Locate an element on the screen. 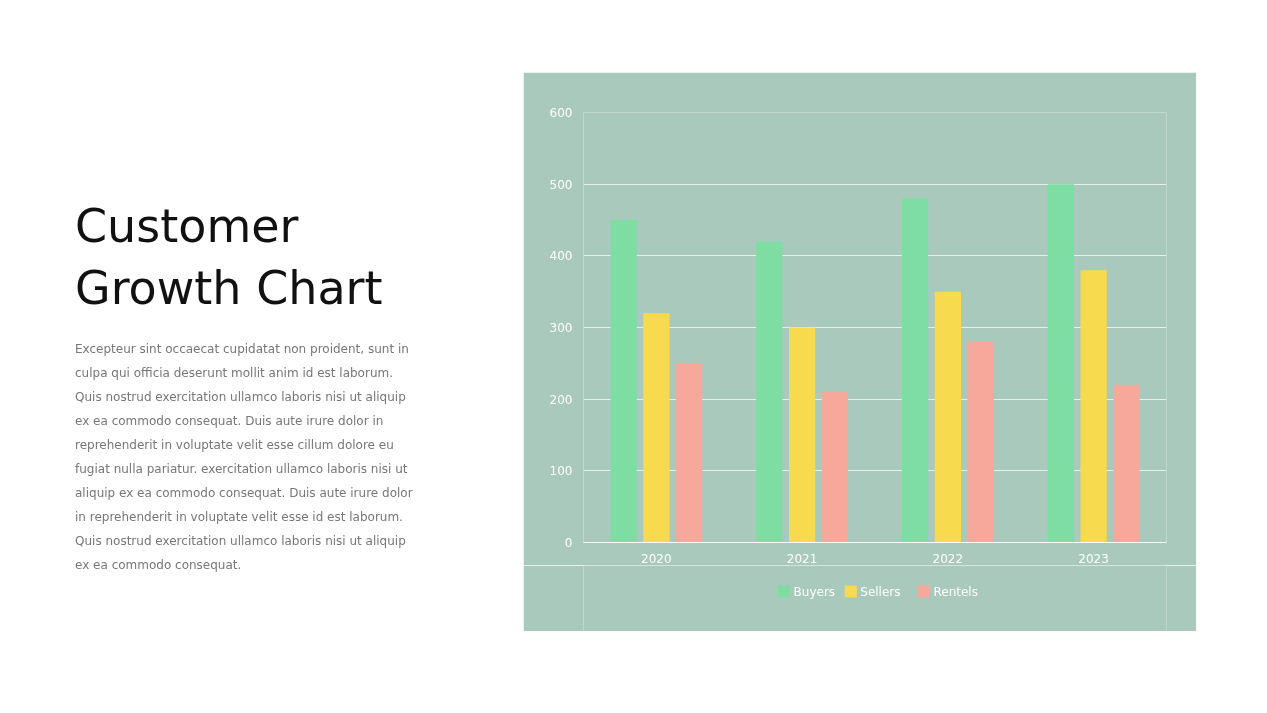 This screenshot has width=1267, height=713. y-tick-label: 400 is located at coordinates (561, 256).